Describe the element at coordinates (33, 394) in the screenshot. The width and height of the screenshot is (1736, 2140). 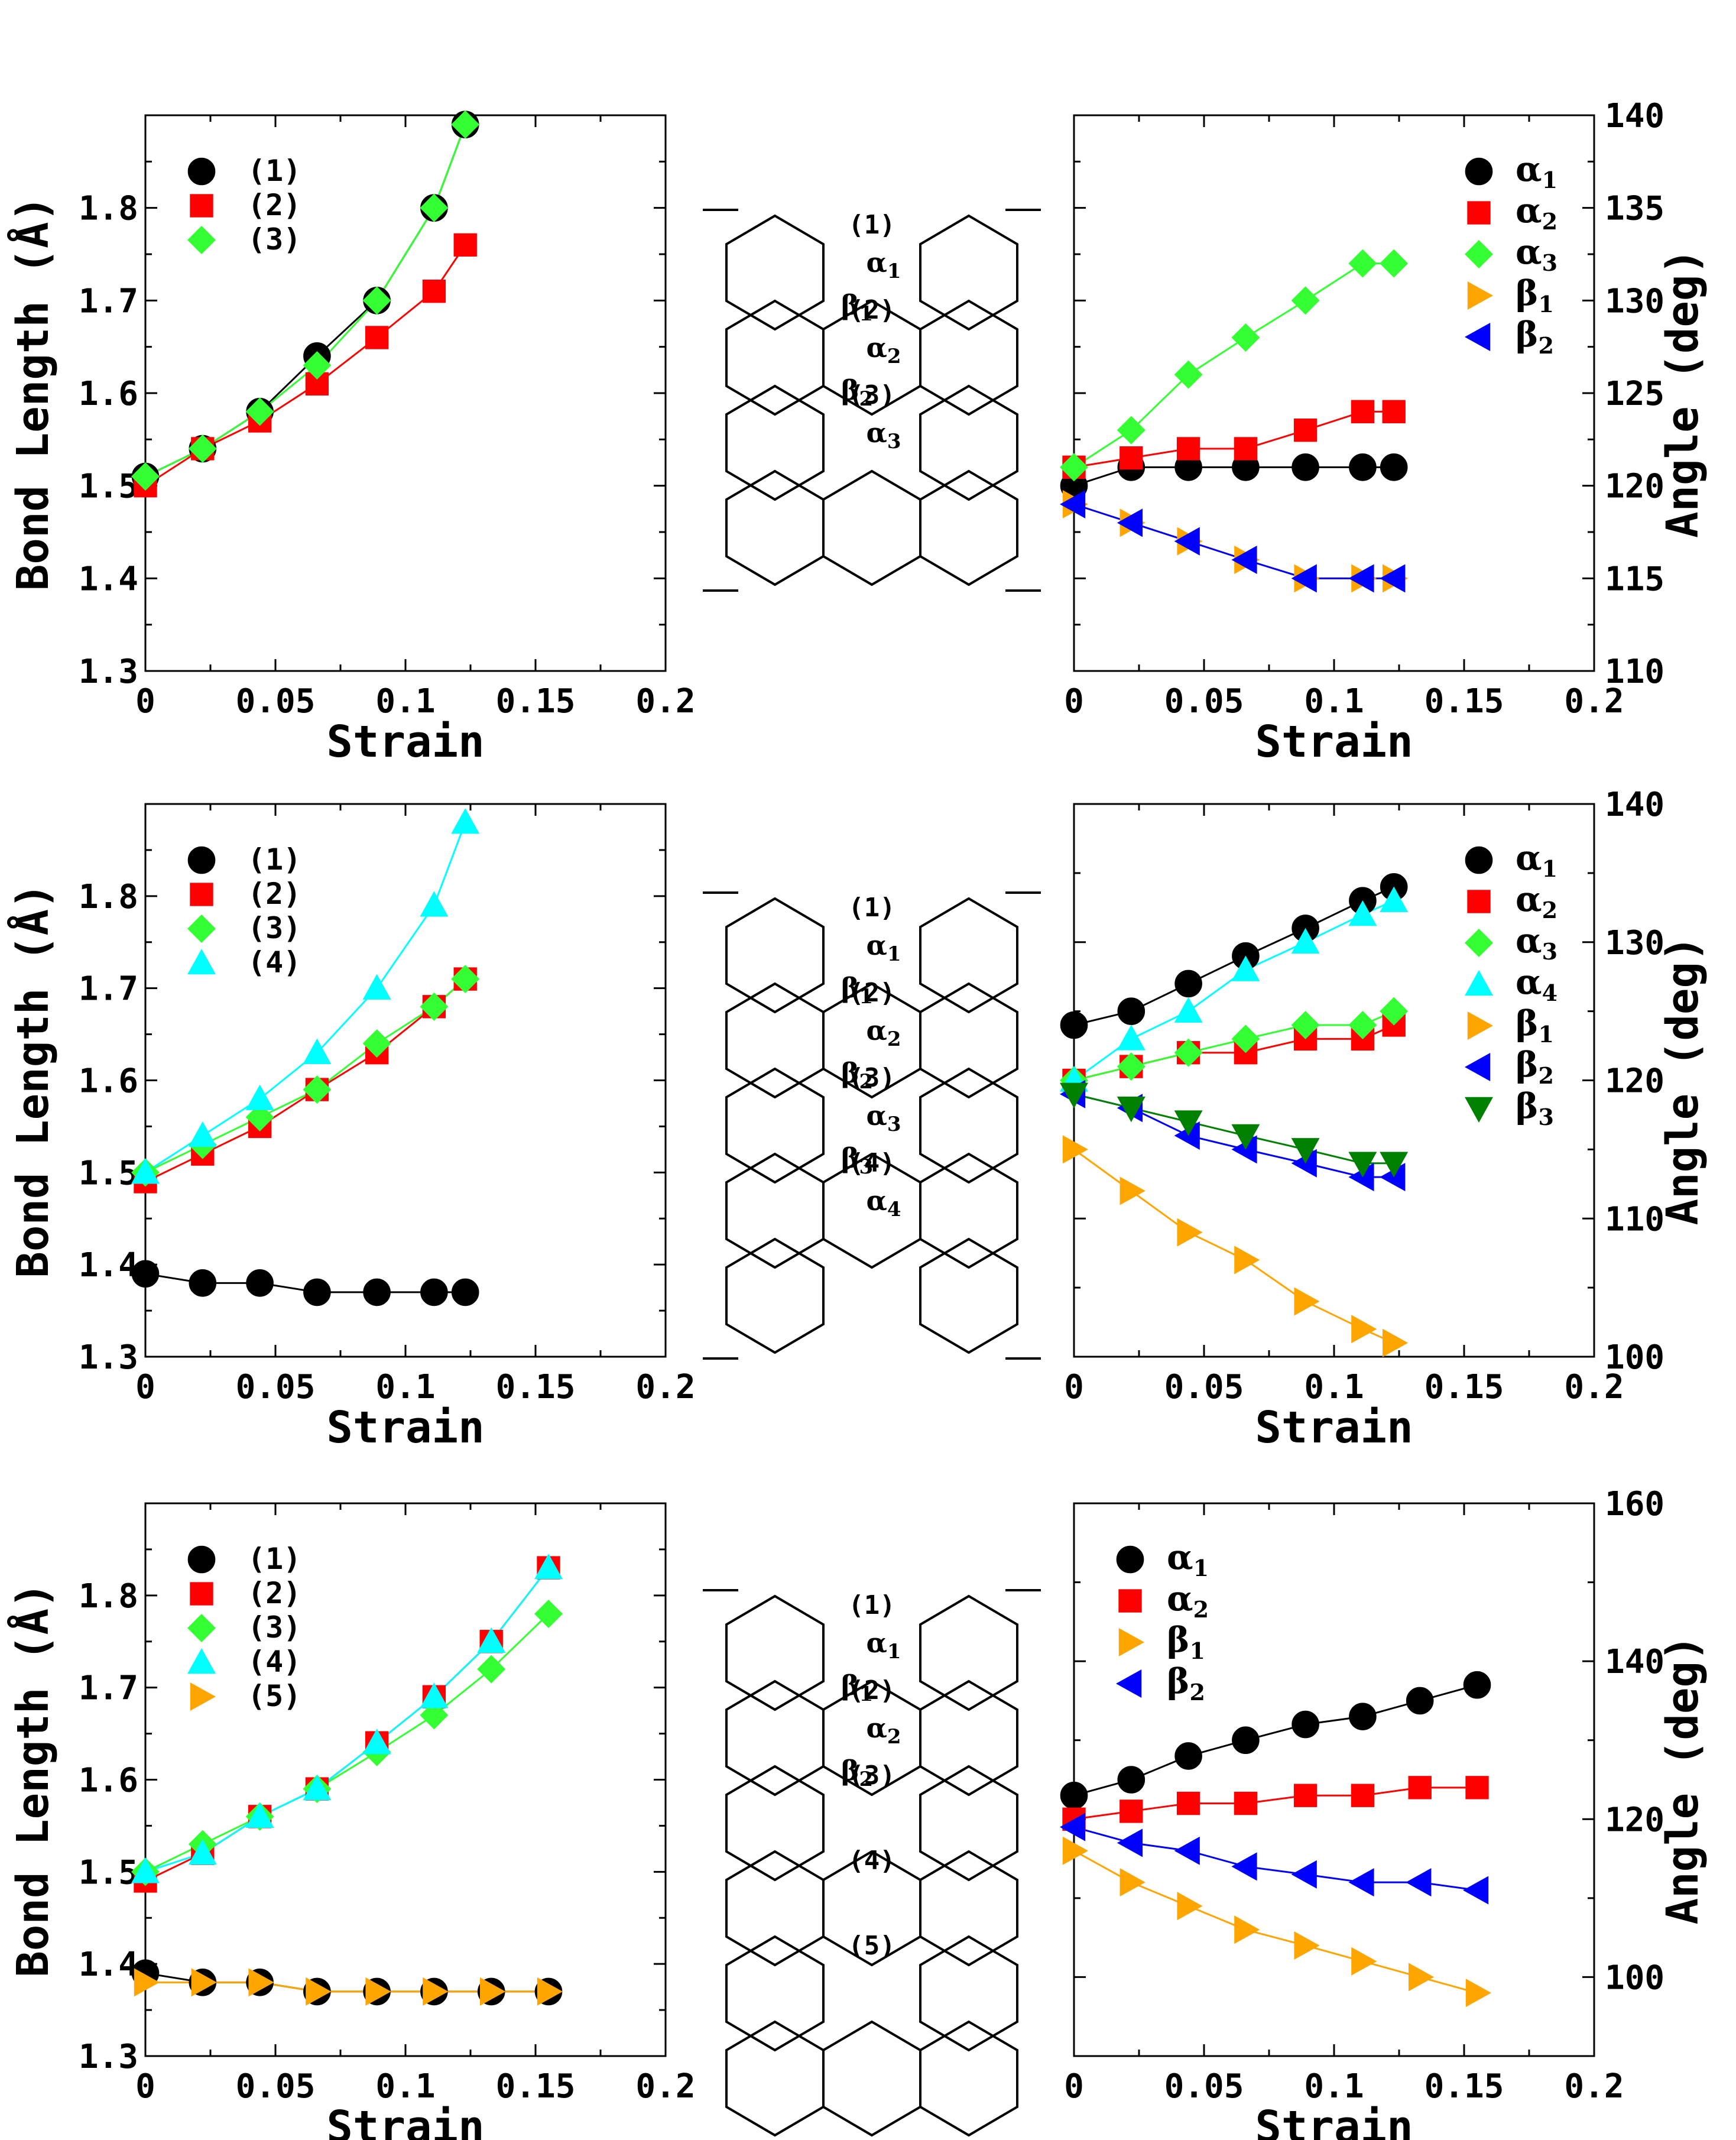
I see `y-axis-title: Bond Length (Å)` at that location.